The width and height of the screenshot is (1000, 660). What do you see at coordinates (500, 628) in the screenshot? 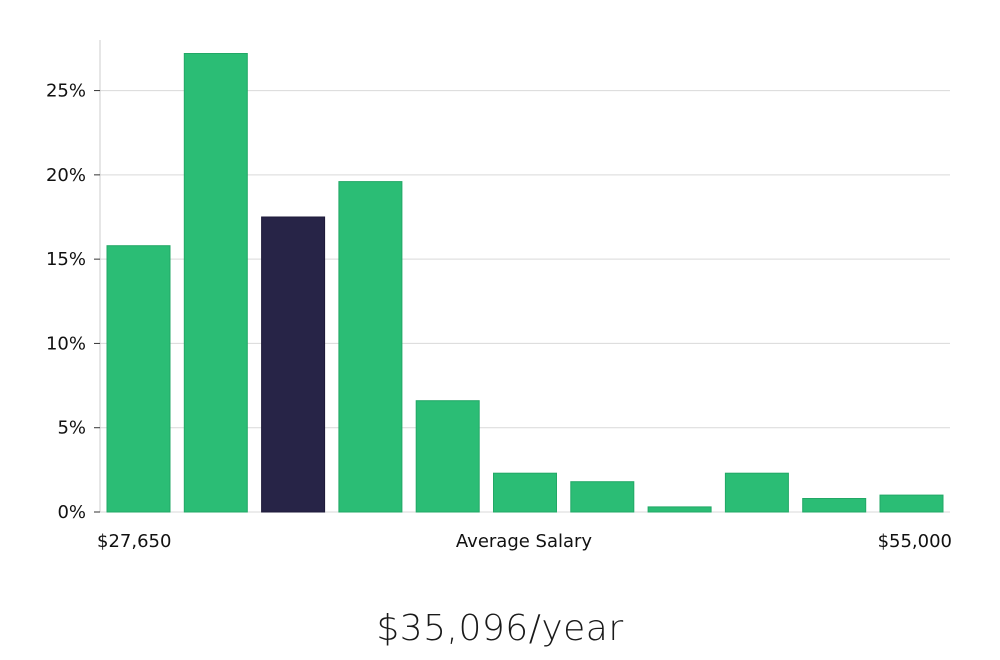
I see `average-salary-summary: $35,096/year` at bounding box center [500, 628].